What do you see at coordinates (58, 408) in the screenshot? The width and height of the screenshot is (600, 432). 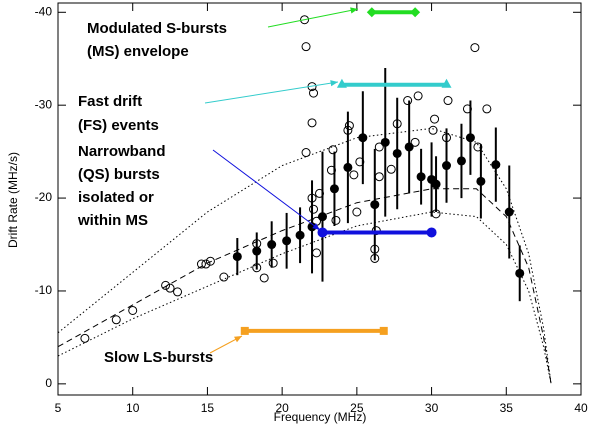 I see `x-tick-label: 5` at bounding box center [58, 408].